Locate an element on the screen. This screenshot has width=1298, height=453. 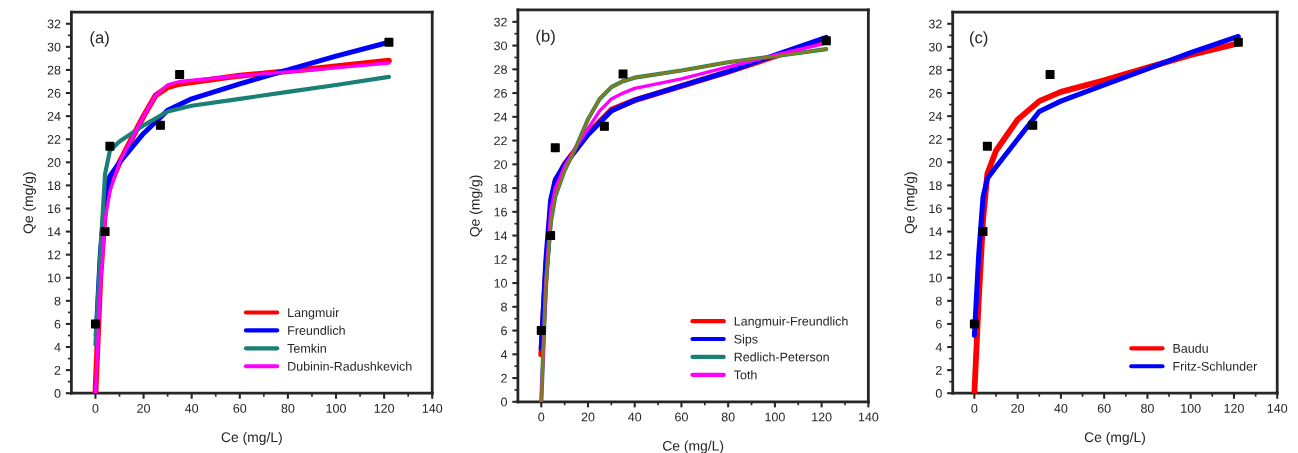
legend-label: Temkin is located at coordinates (306, 348).